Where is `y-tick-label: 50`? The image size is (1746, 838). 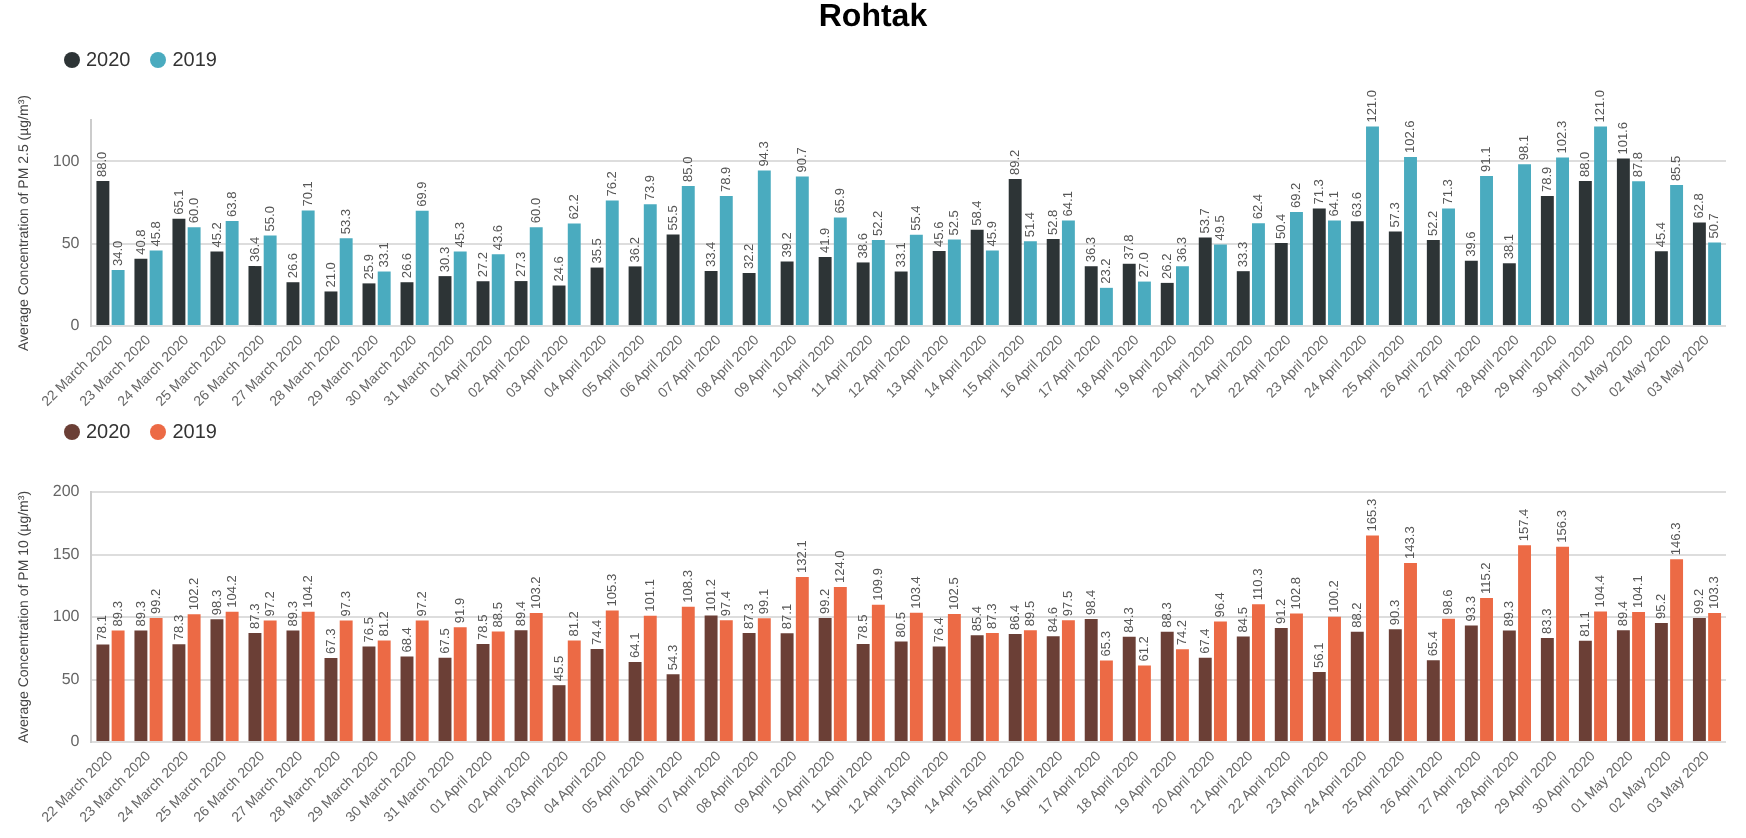 y-tick-label: 50 is located at coordinates (71, 678).